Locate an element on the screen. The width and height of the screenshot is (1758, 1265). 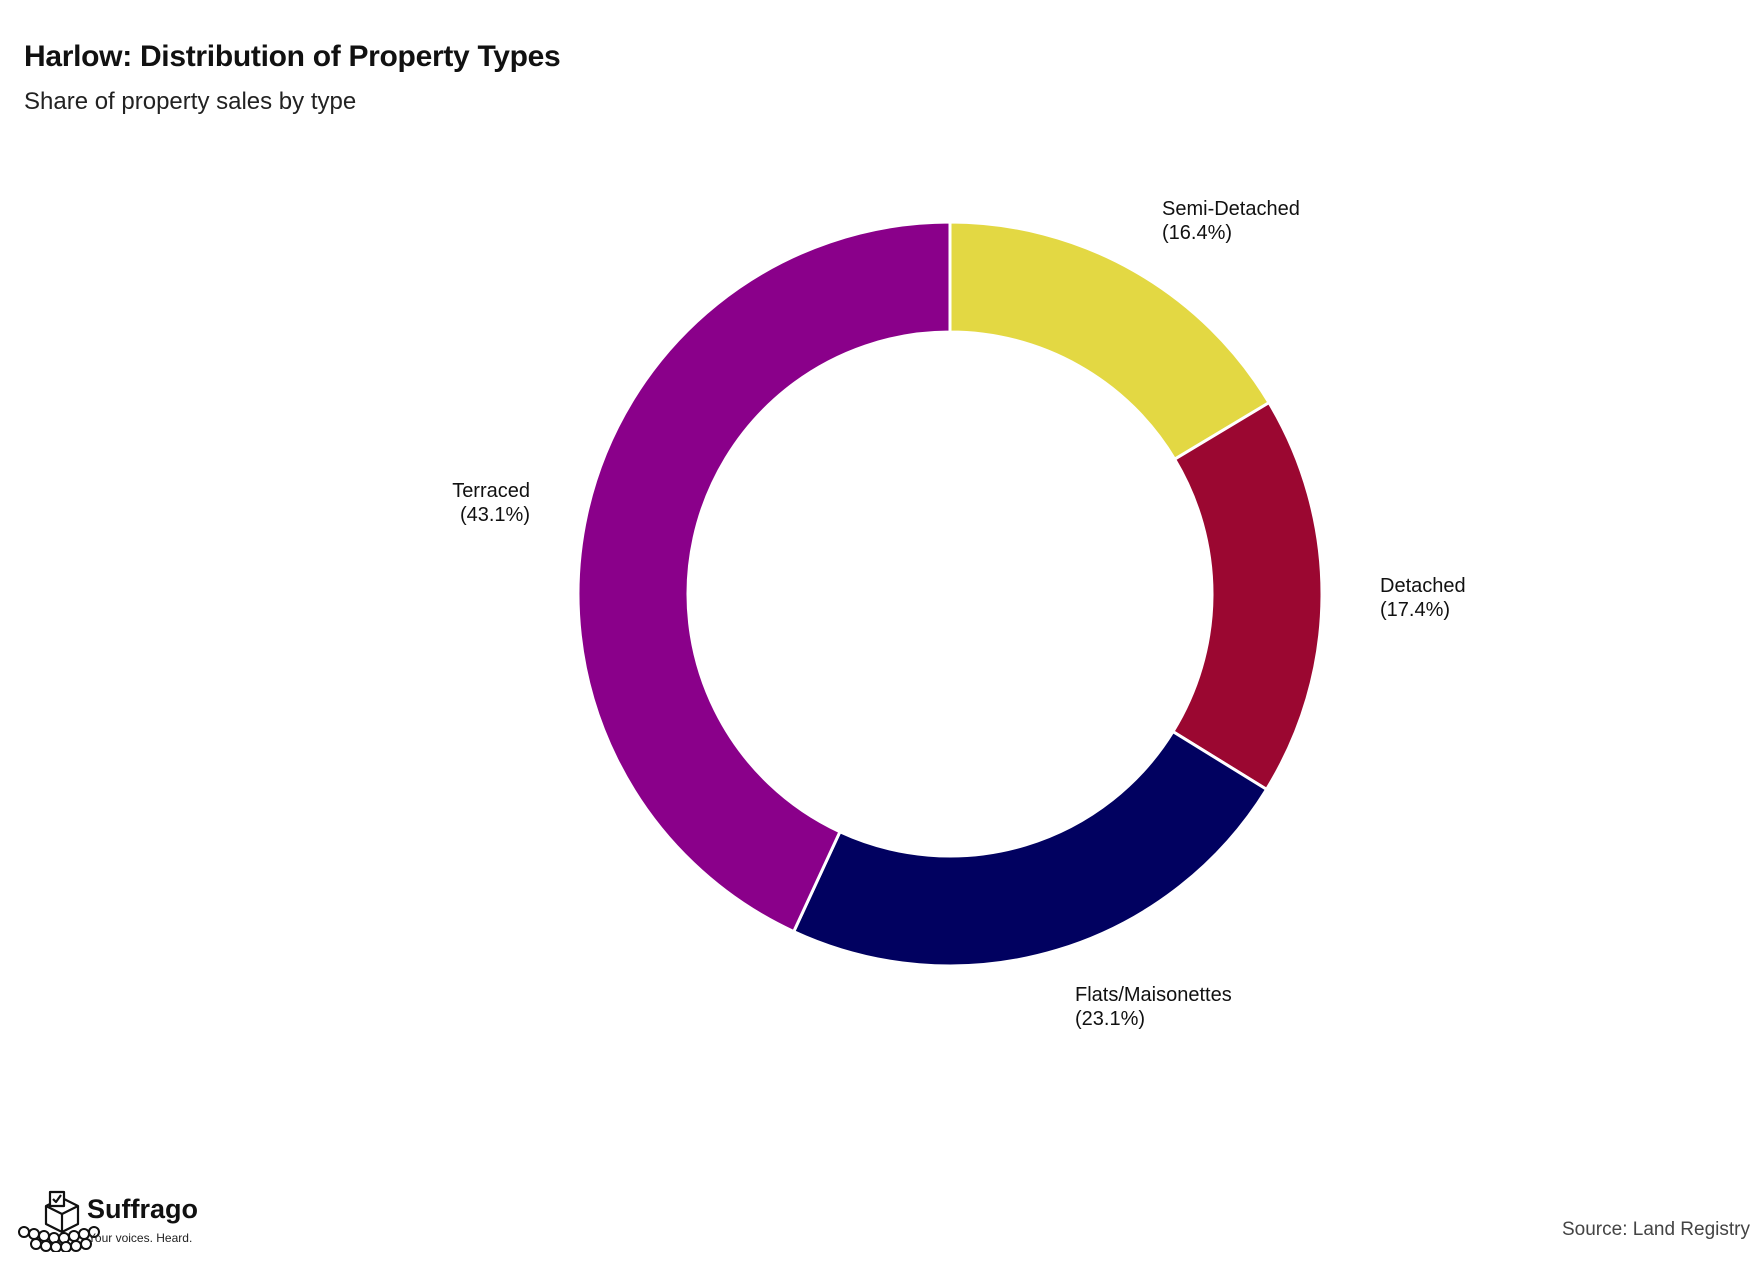
slice-label-value: (17.4%) is located at coordinates (1415, 610).